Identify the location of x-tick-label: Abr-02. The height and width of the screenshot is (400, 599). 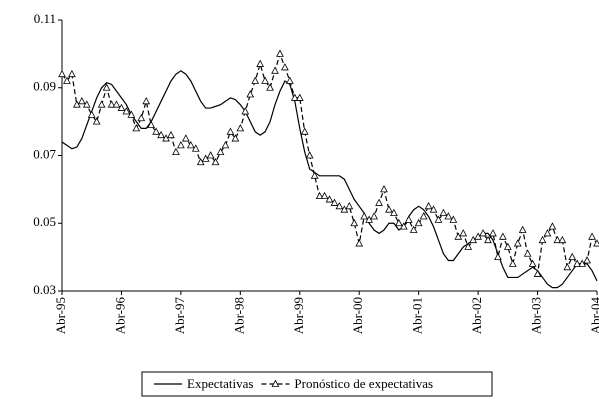
(476, 315).